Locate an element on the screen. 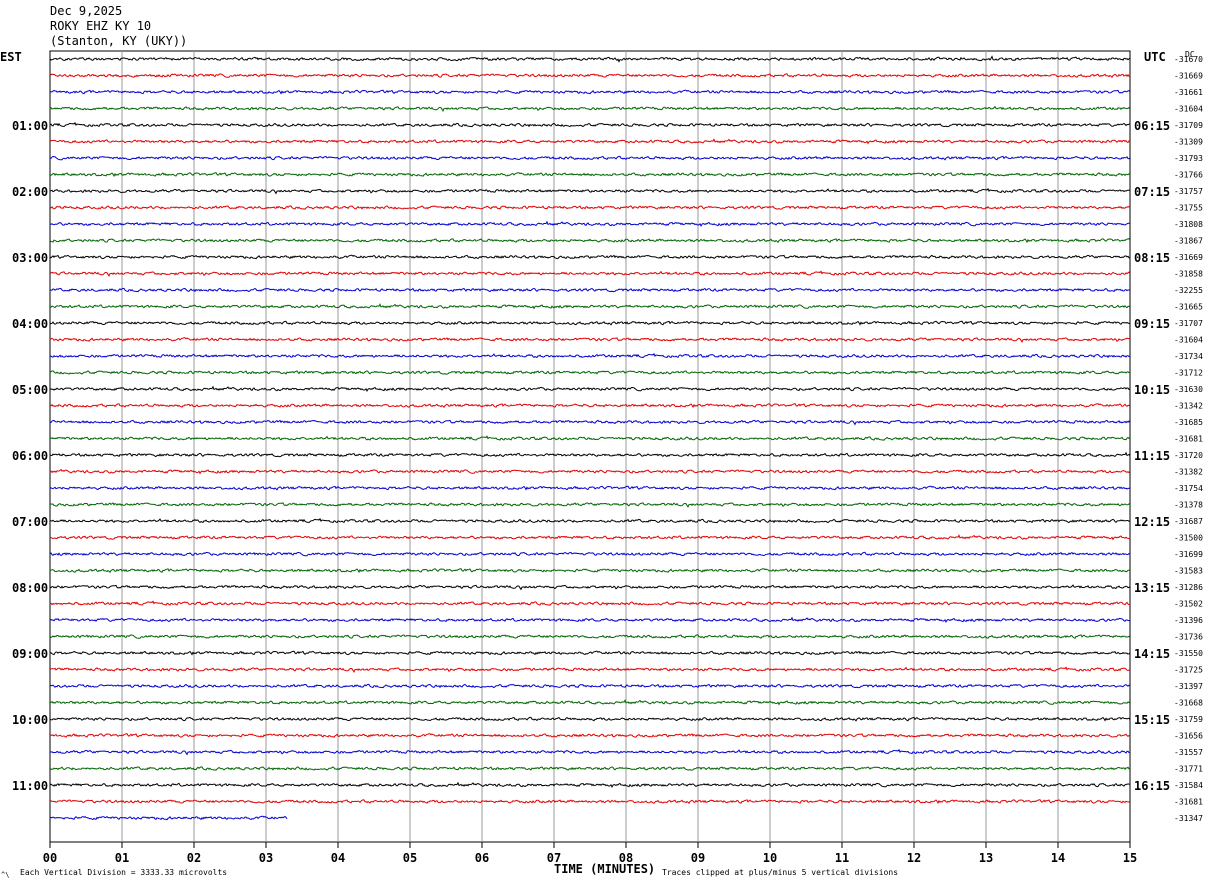 The image size is (1210, 886). dc-offset-label: -31665 is located at coordinates (1188, 307).